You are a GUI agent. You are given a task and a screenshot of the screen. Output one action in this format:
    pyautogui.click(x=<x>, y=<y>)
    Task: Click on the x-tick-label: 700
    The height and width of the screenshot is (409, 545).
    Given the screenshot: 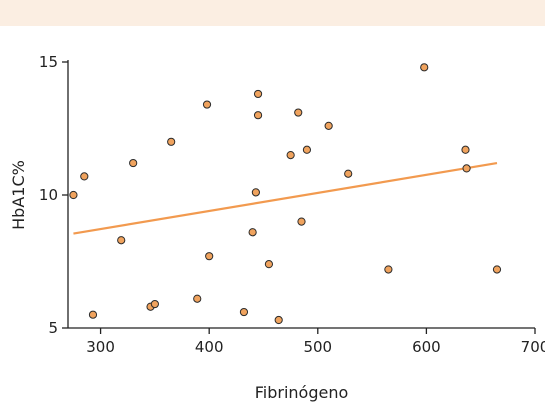 What is the action you would take?
    pyautogui.click(x=533, y=347)
    